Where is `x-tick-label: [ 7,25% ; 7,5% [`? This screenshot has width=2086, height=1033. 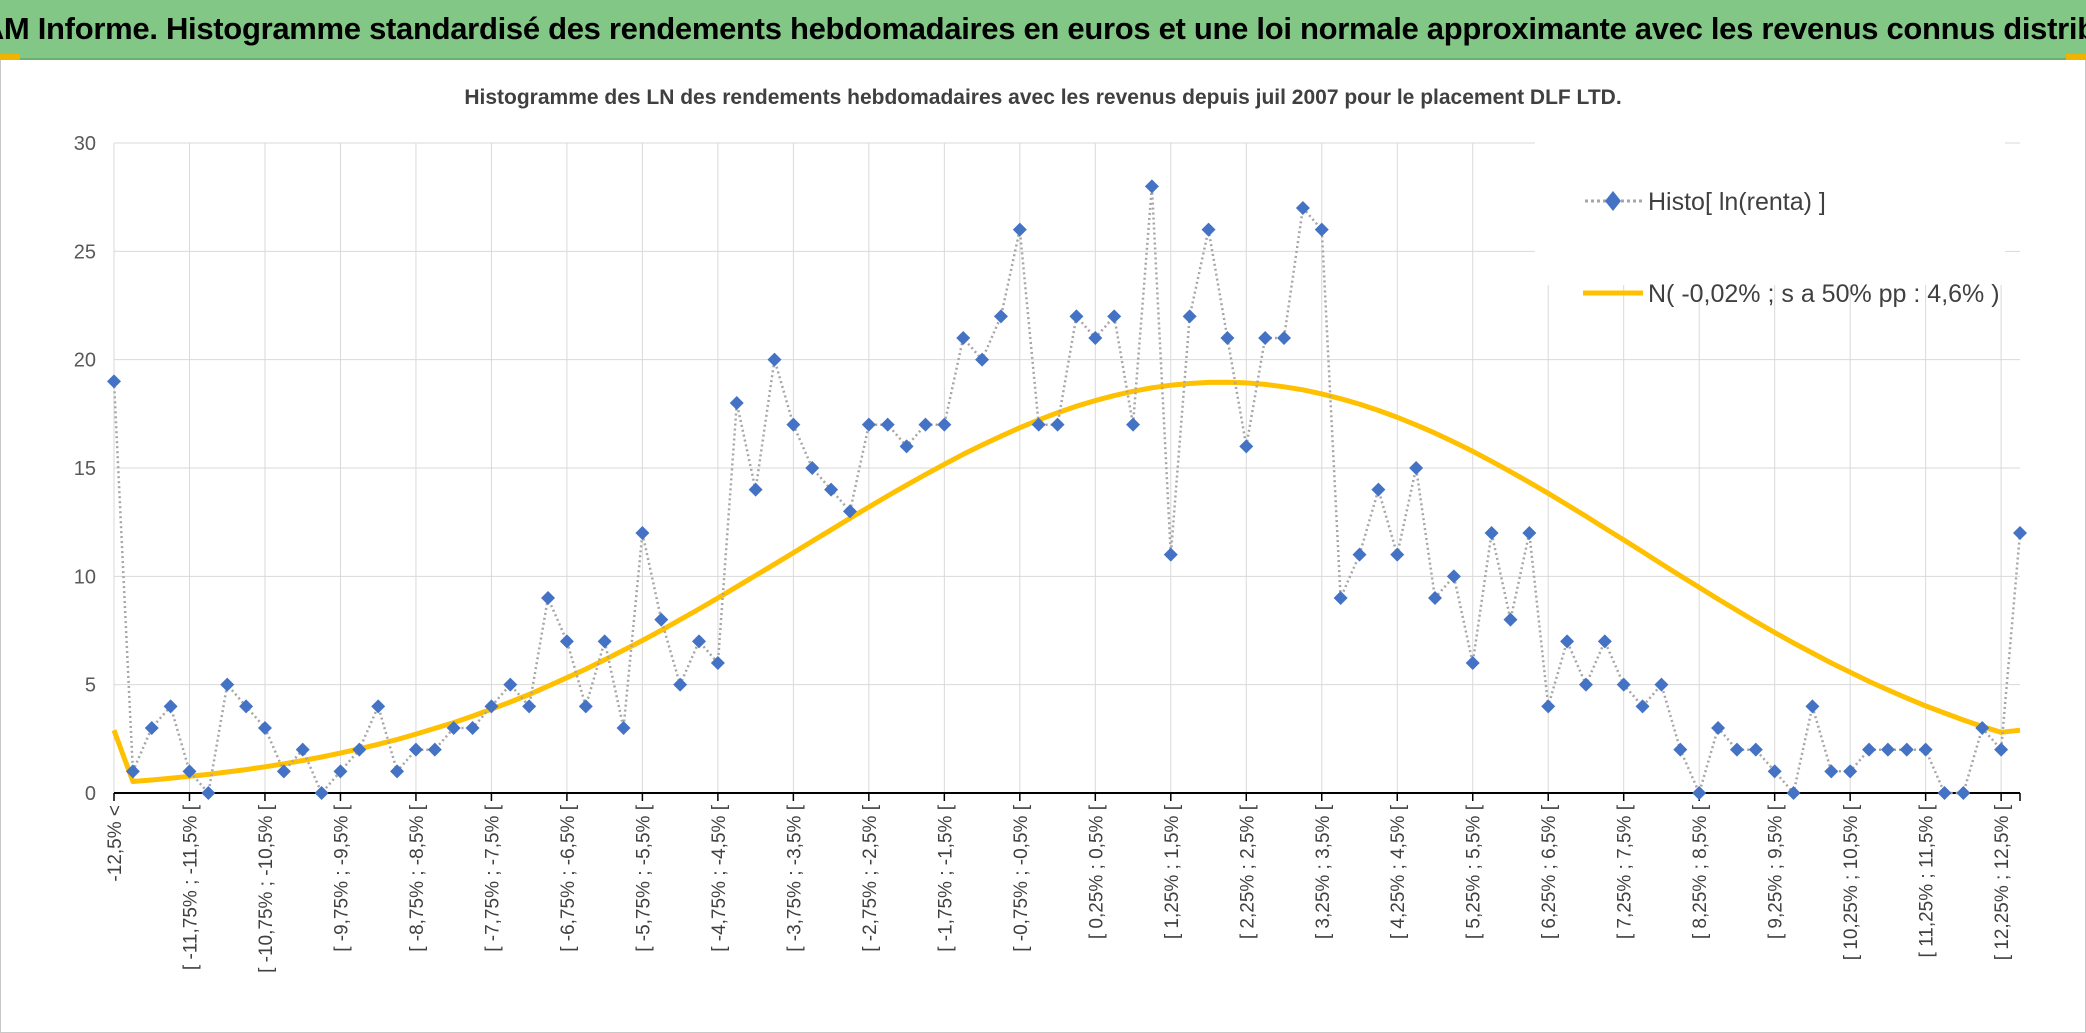
x-tick-label: [ 7,25% ; 7,5% [ is located at coordinates (1625, 871).